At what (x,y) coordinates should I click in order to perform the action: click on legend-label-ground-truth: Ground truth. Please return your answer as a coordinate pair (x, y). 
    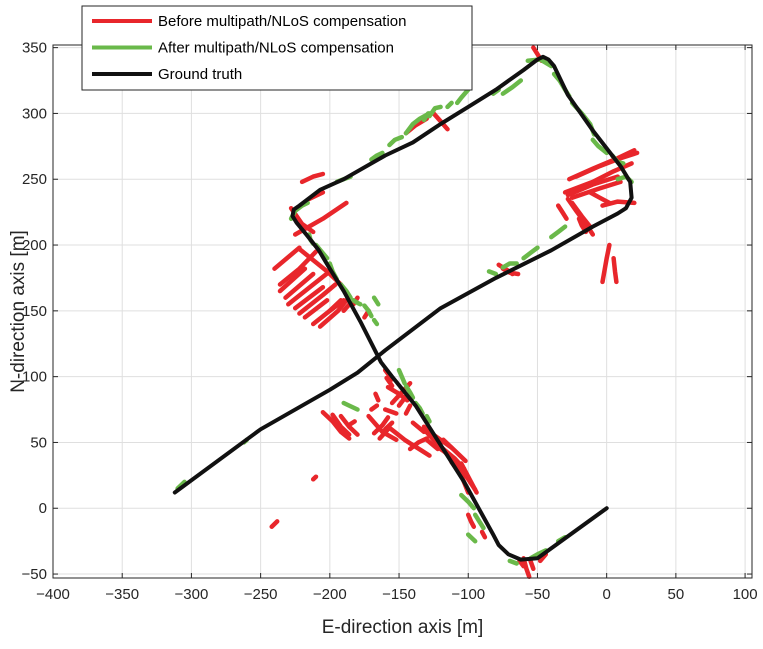
    Looking at the image, I should click on (200, 74).